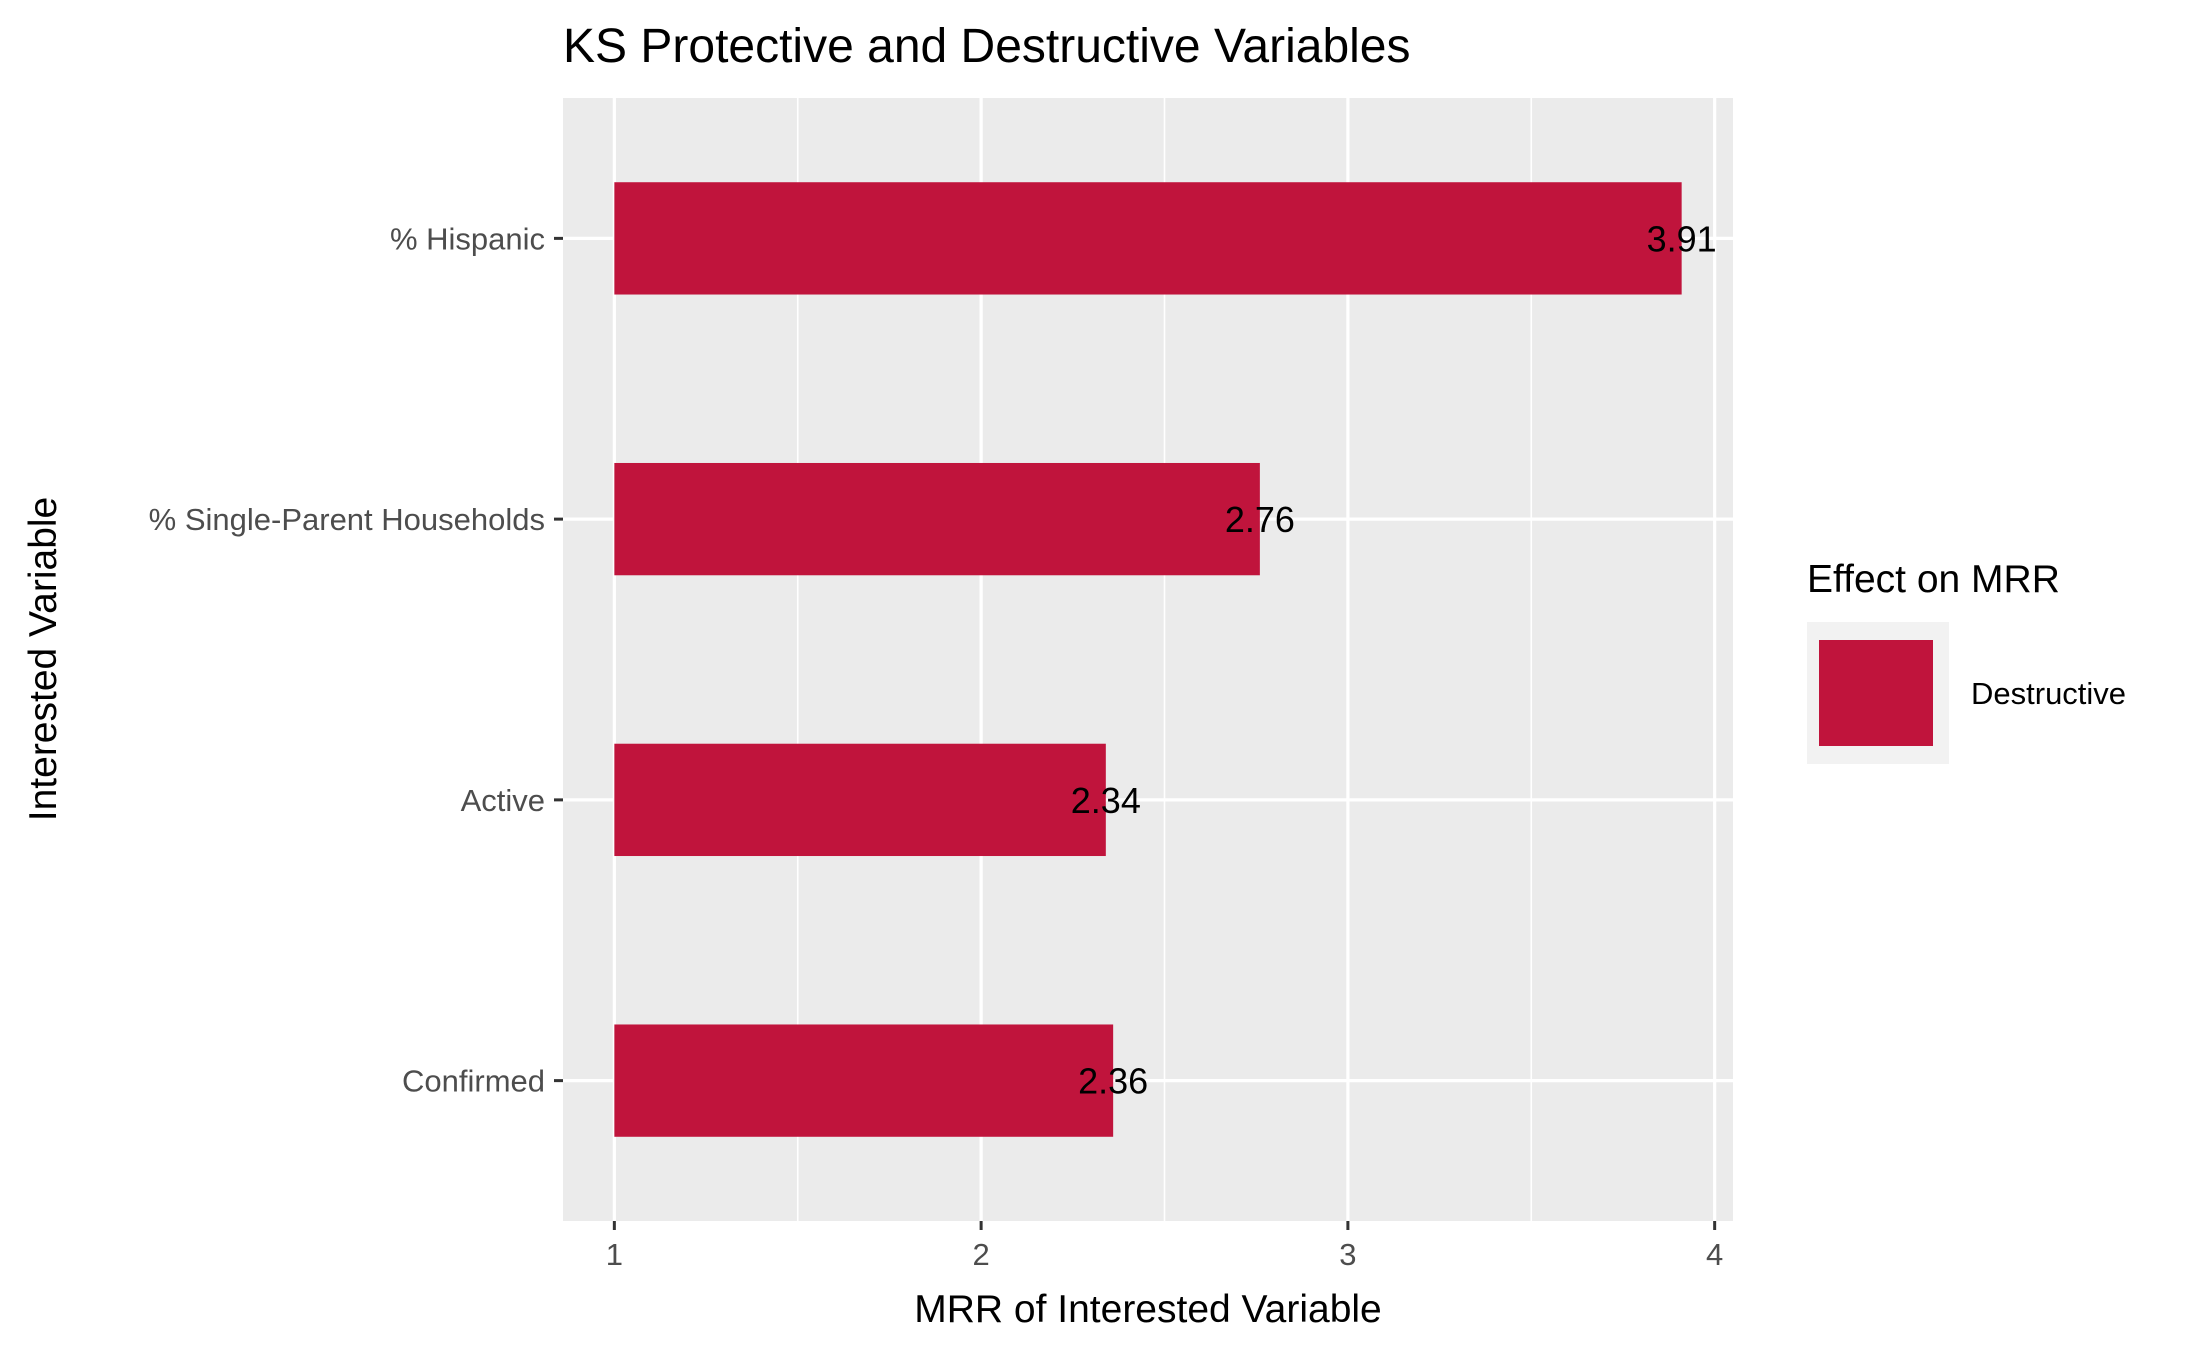 Image resolution: width=2187 pixels, height=1350 pixels. What do you see at coordinates (467, 238) in the screenshot?
I see `y-tick-label: % Hispanic` at bounding box center [467, 238].